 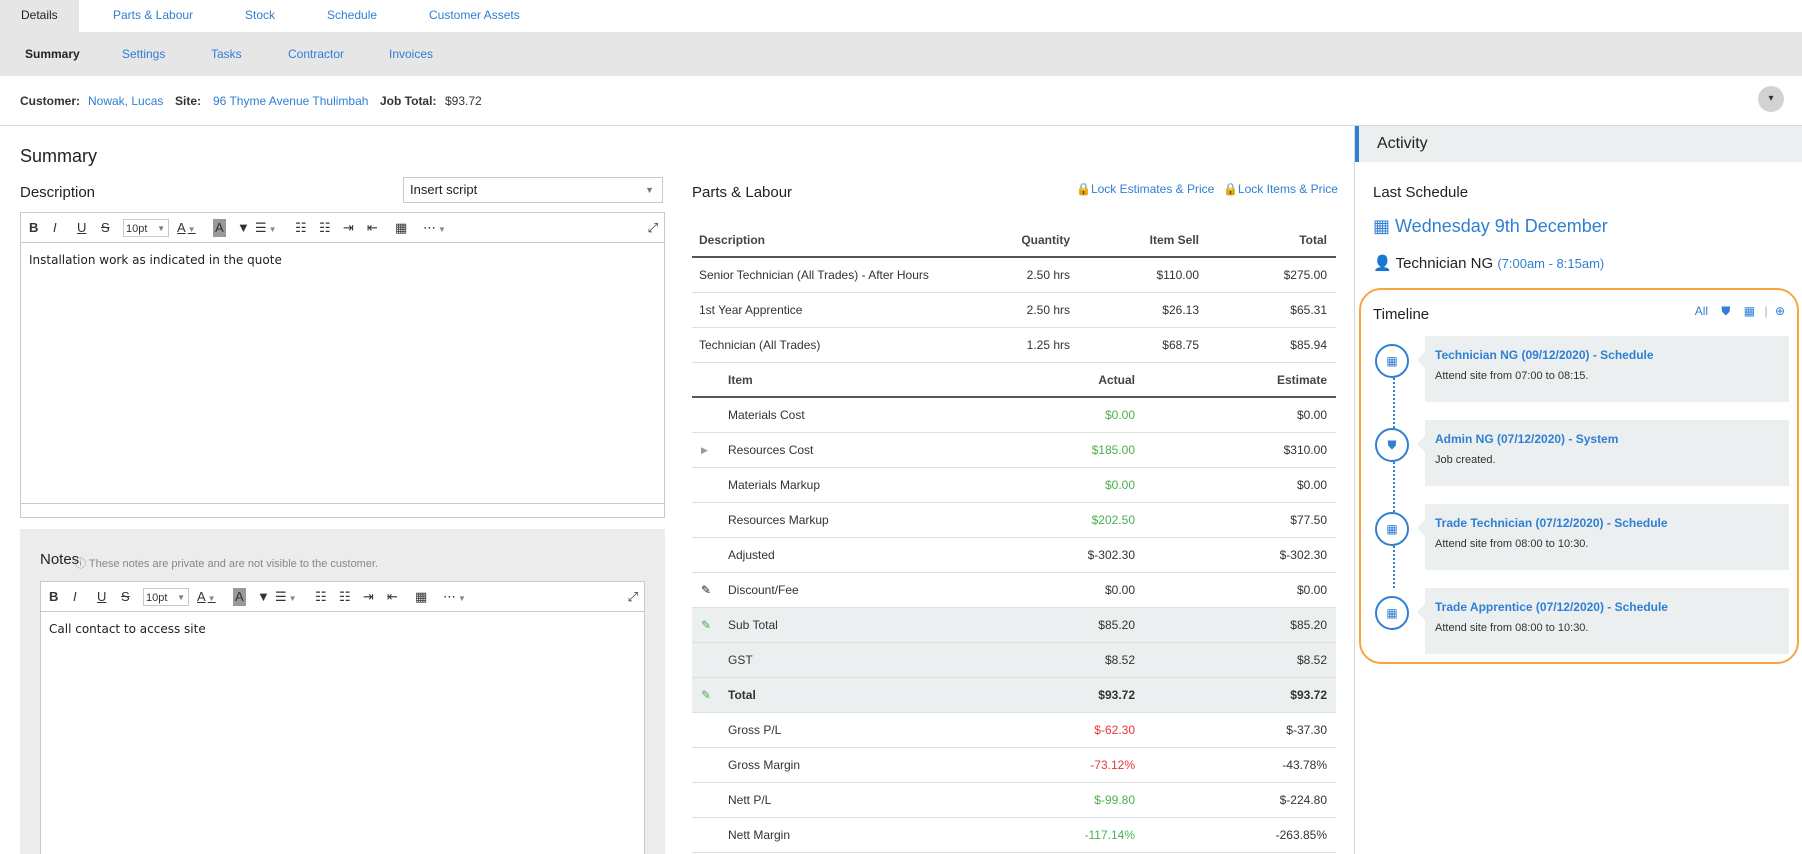 What do you see at coordinates (533, 190) in the screenshot?
I see `insert-script-select: Insert script ▼` at bounding box center [533, 190].